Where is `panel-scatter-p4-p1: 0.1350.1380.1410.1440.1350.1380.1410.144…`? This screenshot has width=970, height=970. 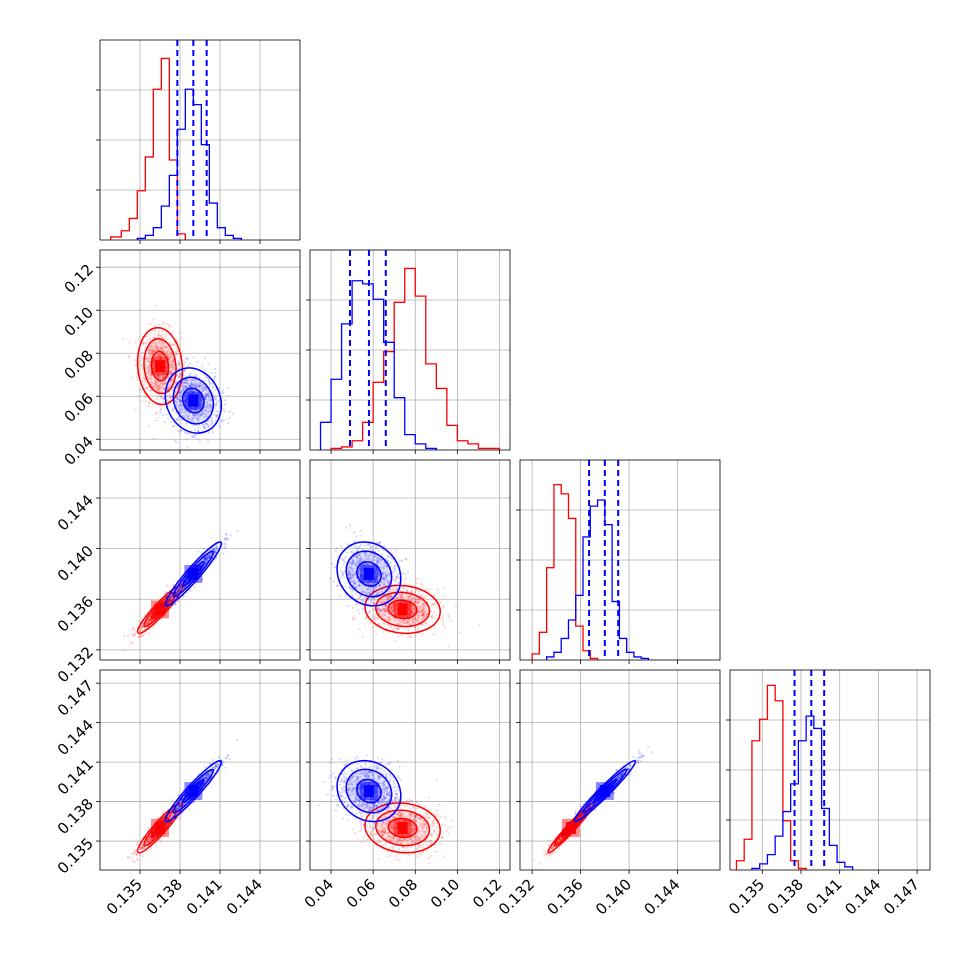 panel-scatter-p4-p1: 0.1350.1380.1410.1440.1350.1380.1410.144… is located at coordinates (177, 793).